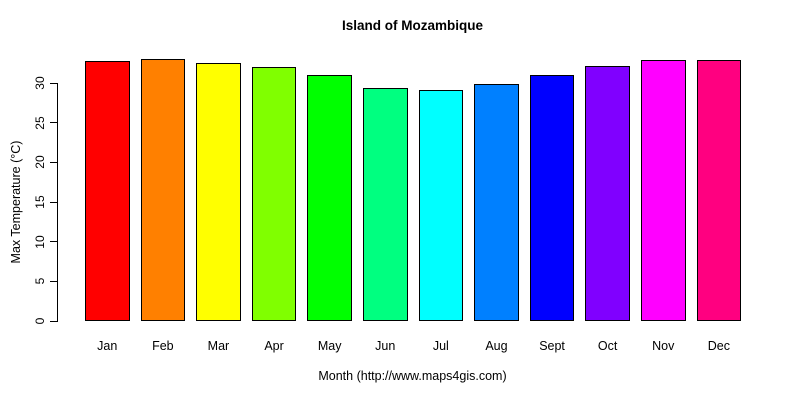  What do you see at coordinates (496, 346) in the screenshot?
I see `x-tick-label-aug: Aug` at bounding box center [496, 346].